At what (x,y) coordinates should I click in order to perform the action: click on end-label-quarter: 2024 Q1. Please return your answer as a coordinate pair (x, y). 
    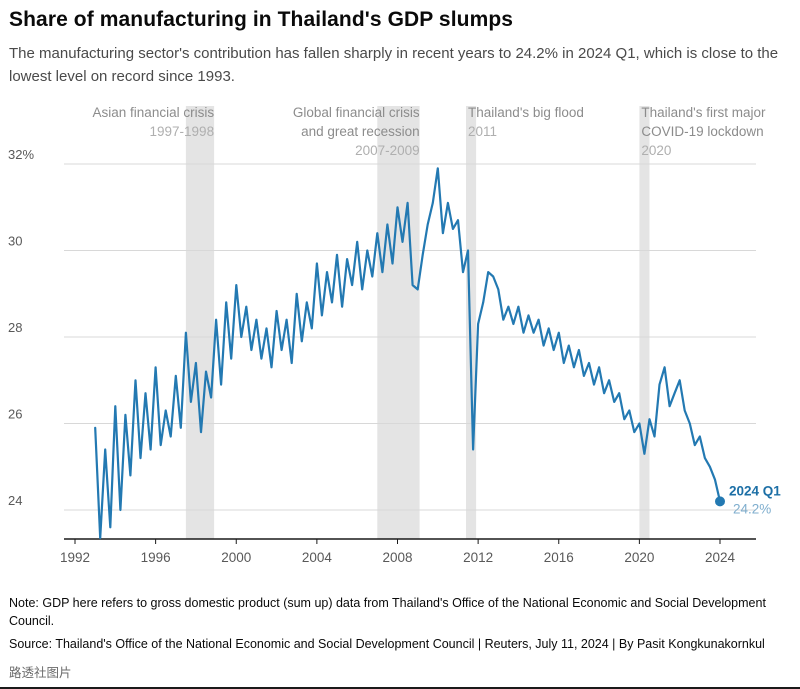
    Looking at the image, I should click on (755, 490).